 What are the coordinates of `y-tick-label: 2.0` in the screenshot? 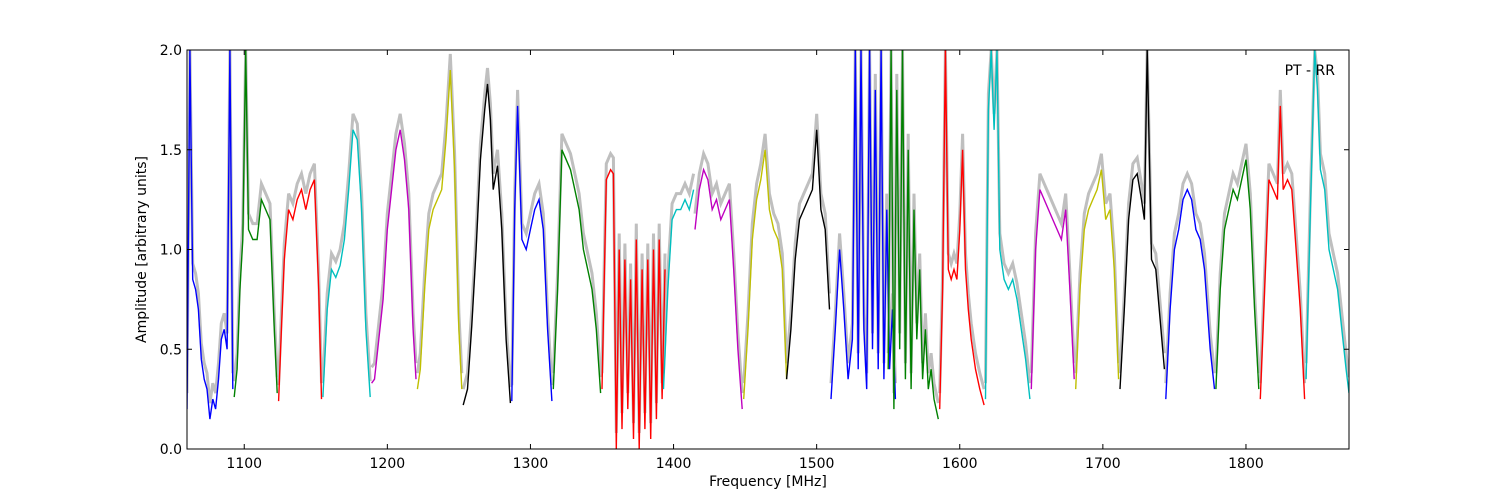 It's located at (171, 51).